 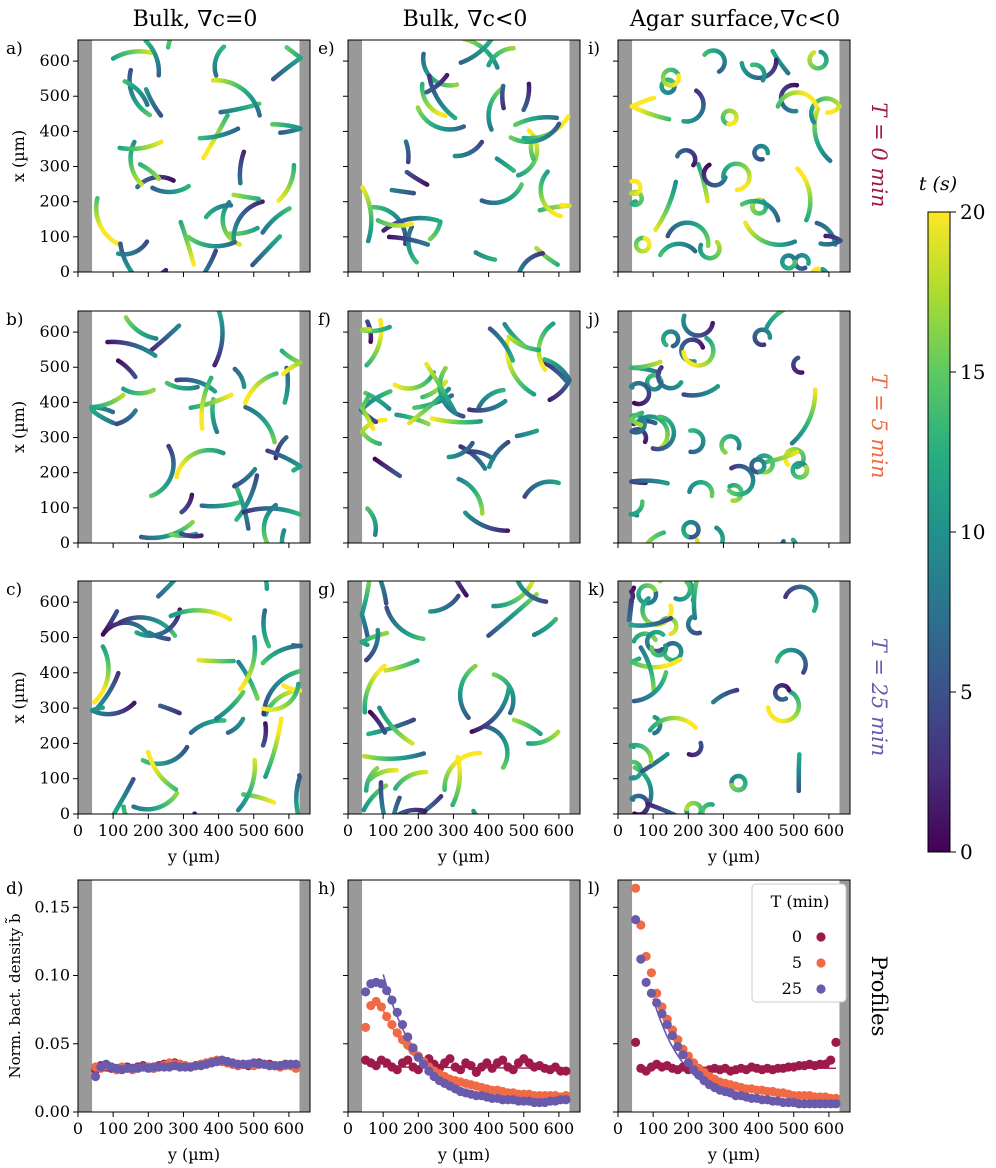 I want to click on y-tick-label: 500, so click(x=54, y=95).